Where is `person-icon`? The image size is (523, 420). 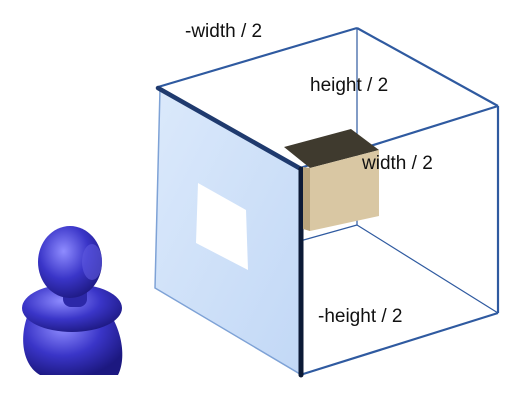
person-icon is located at coordinates (72, 300).